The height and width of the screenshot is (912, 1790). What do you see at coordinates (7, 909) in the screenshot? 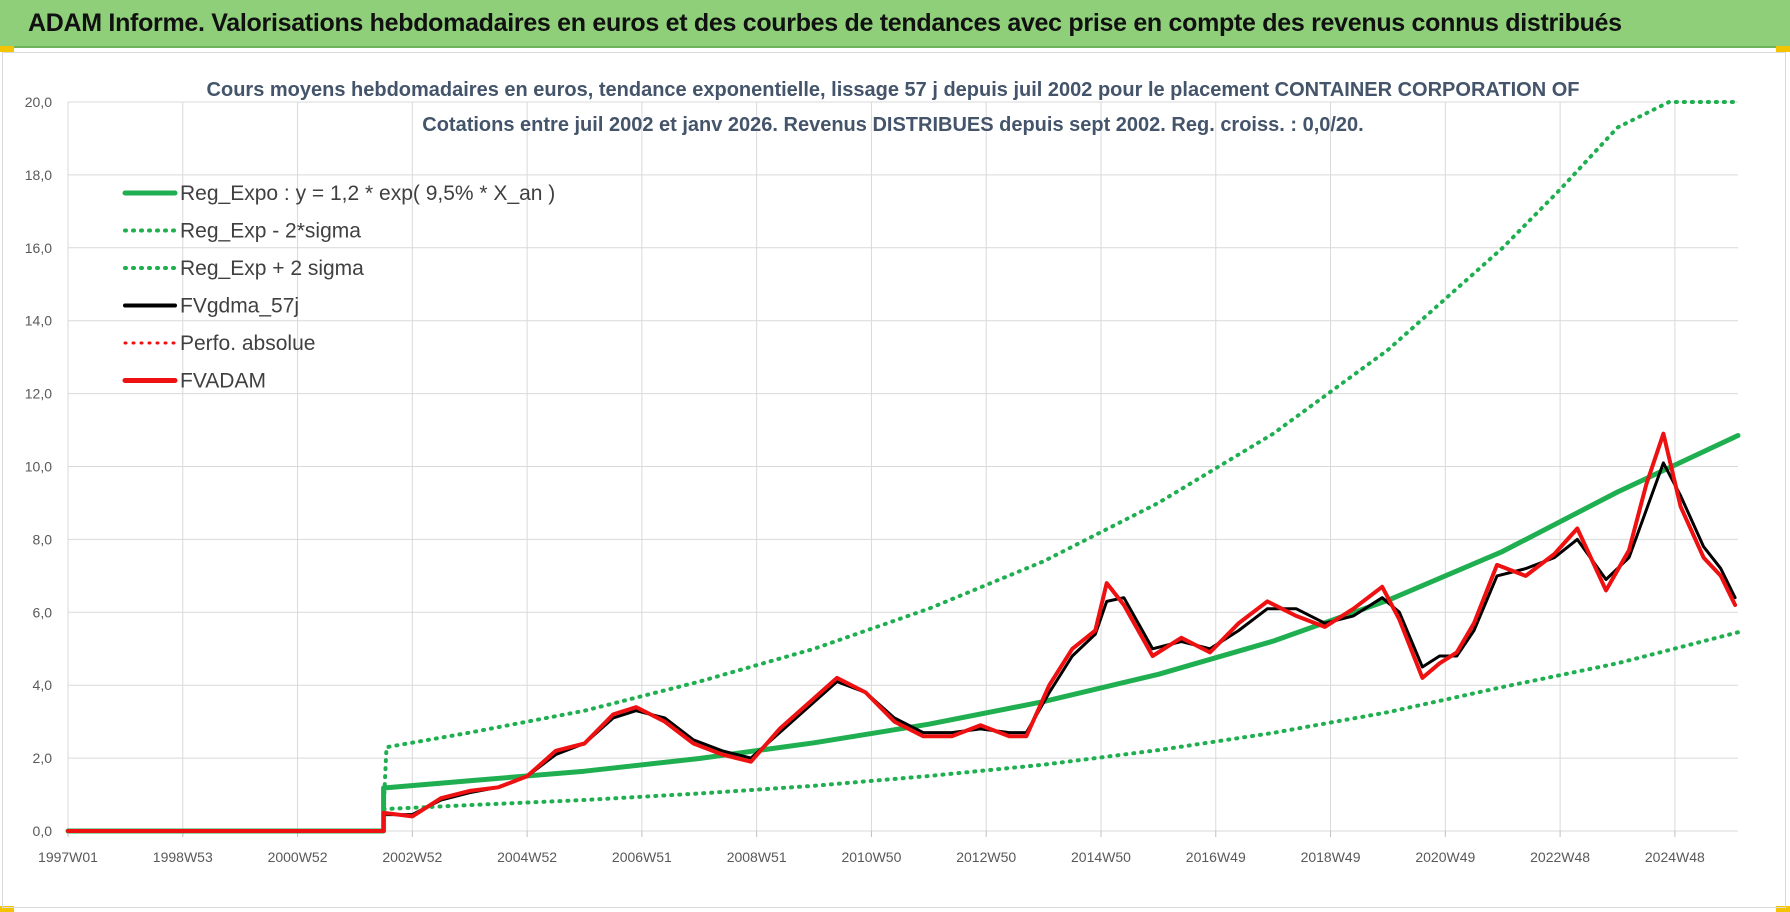
I see `corner-mark-bottom-left` at bounding box center [7, 909].